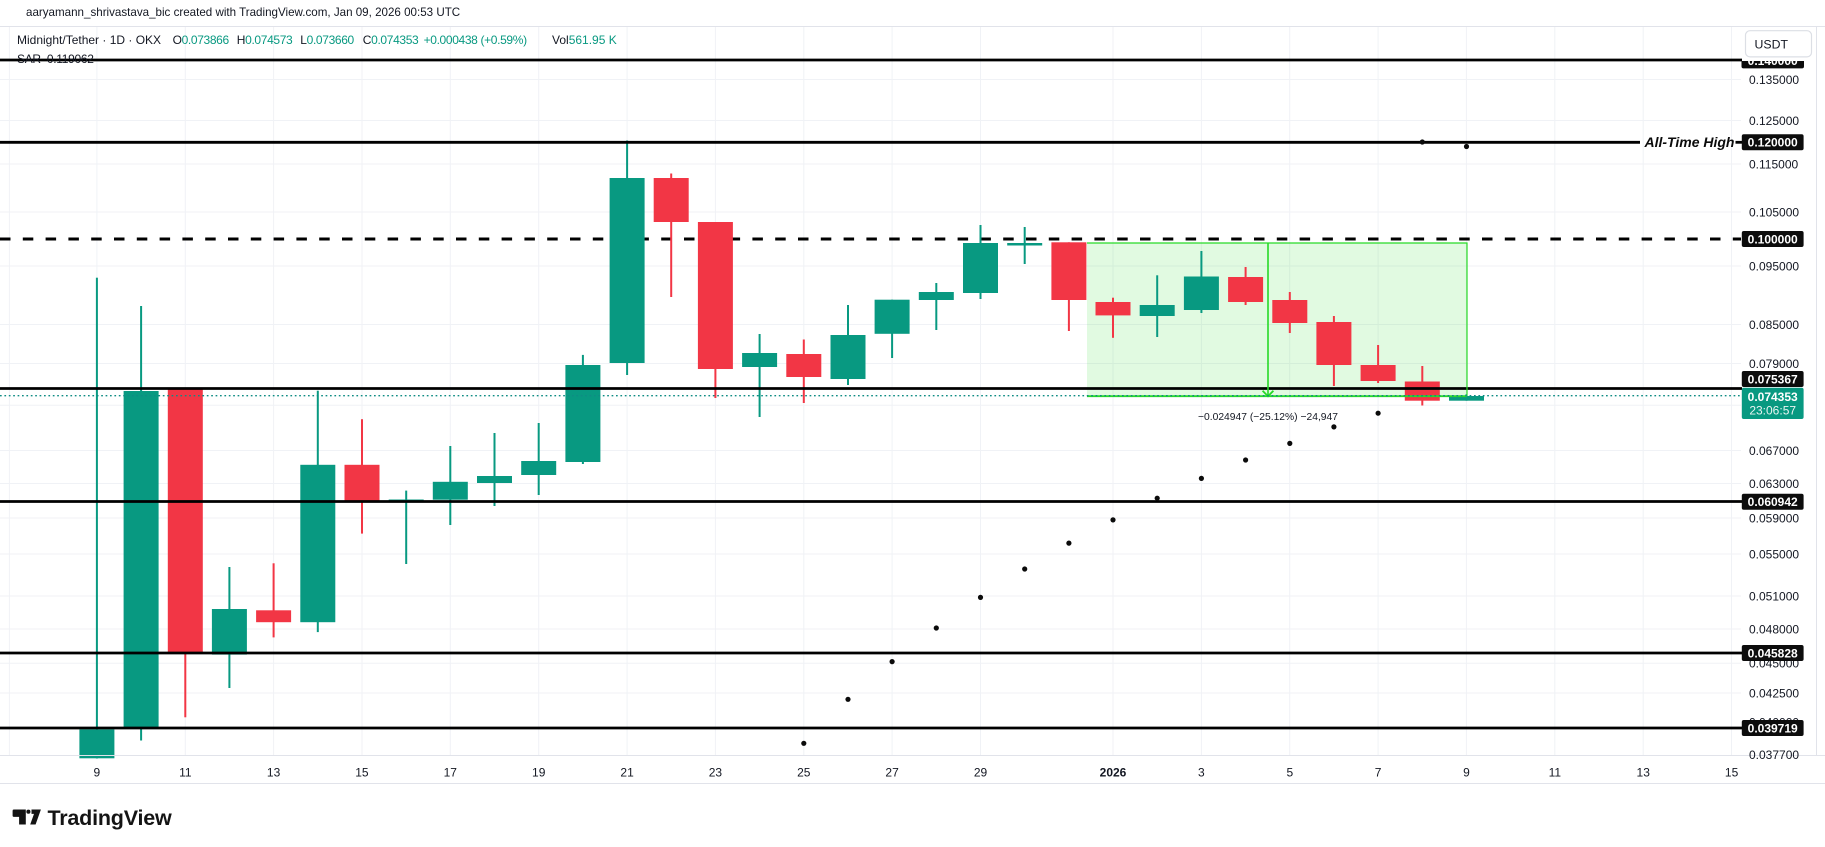 Image resolution: width=1825 pixels, height=847 pixels. What do you see at coordinates (1773, 61) in the screenshot?
I see `svg-text: 0.140000` at bounding box center [1773, 61].